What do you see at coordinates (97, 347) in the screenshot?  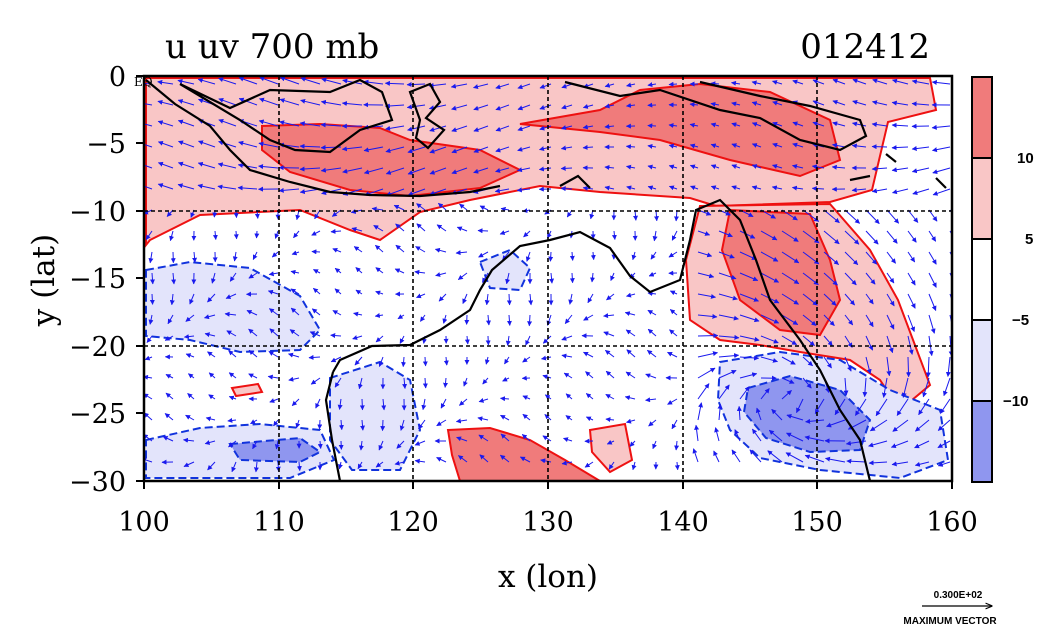 I see `y-tick-label-20: −20` at bounding box center [97, 347].